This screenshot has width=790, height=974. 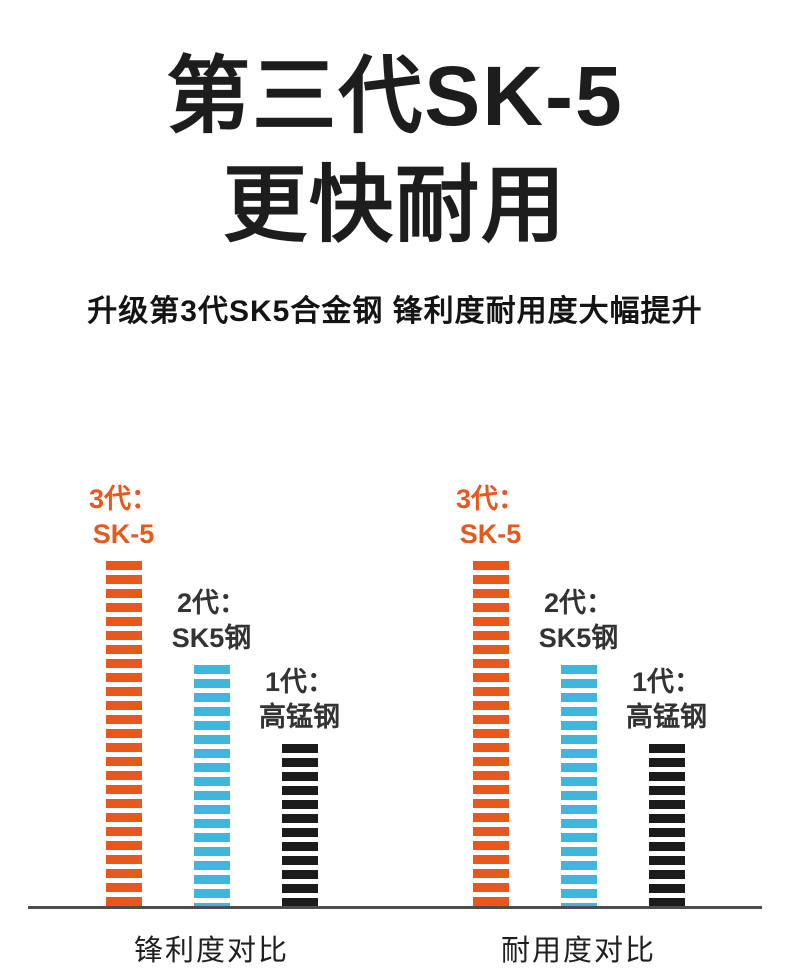 I want to click on page-title-line1: 第三代SK-5, so click(x=395, y=96).